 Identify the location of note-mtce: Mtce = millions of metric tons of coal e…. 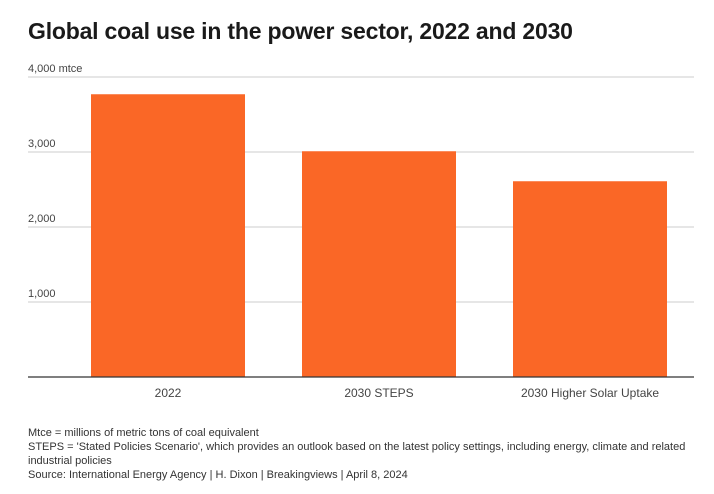
(143, 433).